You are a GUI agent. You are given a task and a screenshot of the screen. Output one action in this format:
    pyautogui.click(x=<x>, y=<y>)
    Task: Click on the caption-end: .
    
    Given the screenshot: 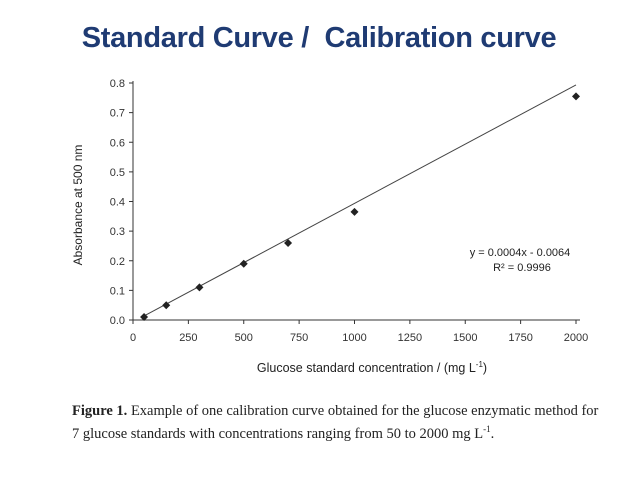 What is the action you would take?
    pyautogui.click(x=492, y=433)
    